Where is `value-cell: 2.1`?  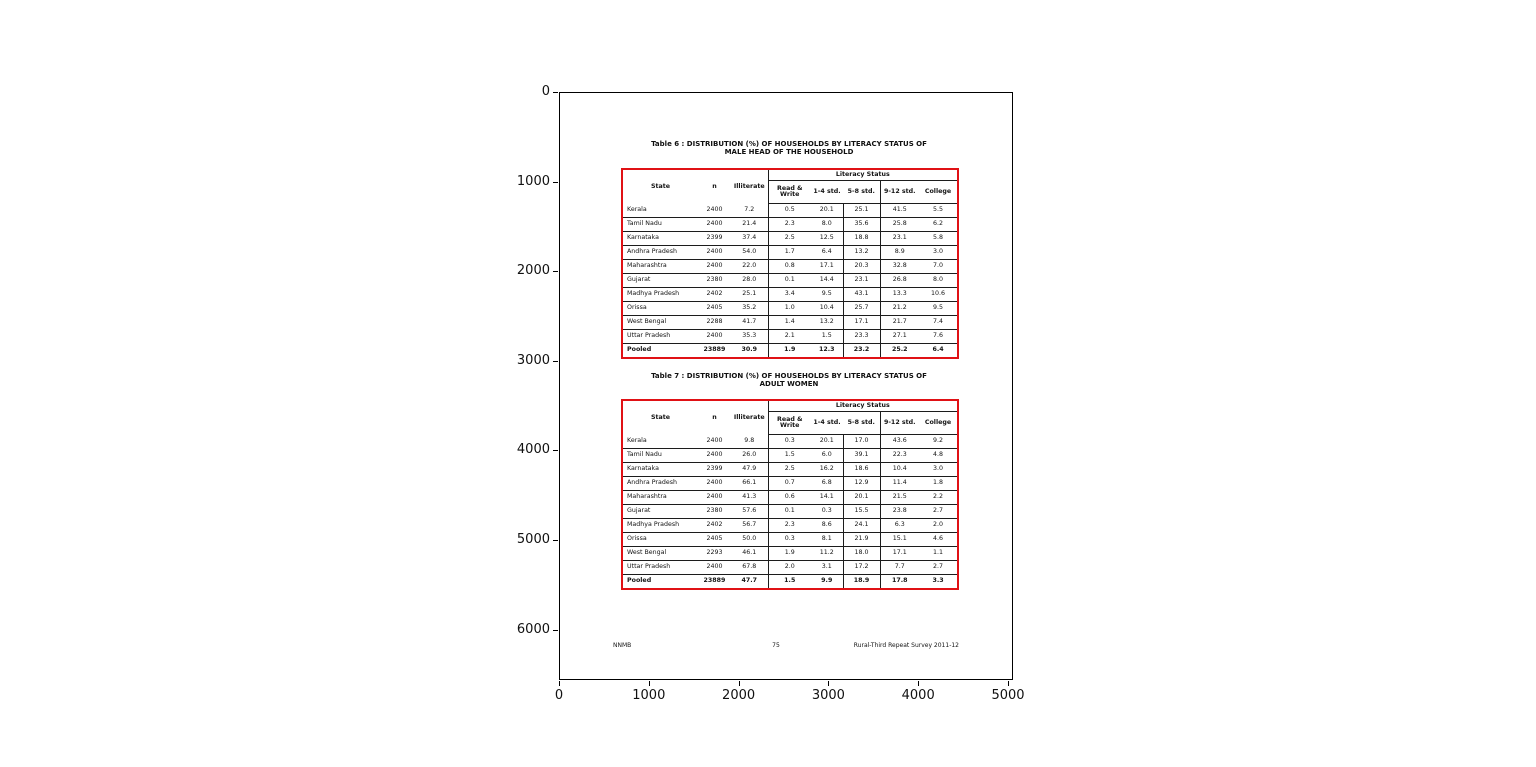 value-cell: 2.1 is located at coordinates (789, 336).